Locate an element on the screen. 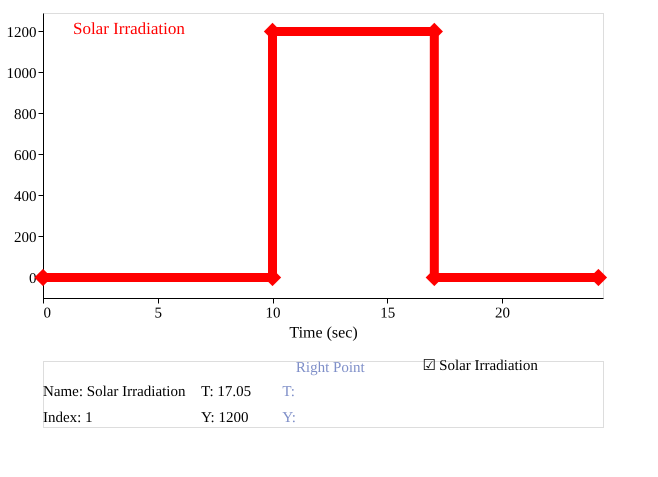 This screenshot has width=658, height=477. x-tick-label: 20 is located at coordinates (502, 314).